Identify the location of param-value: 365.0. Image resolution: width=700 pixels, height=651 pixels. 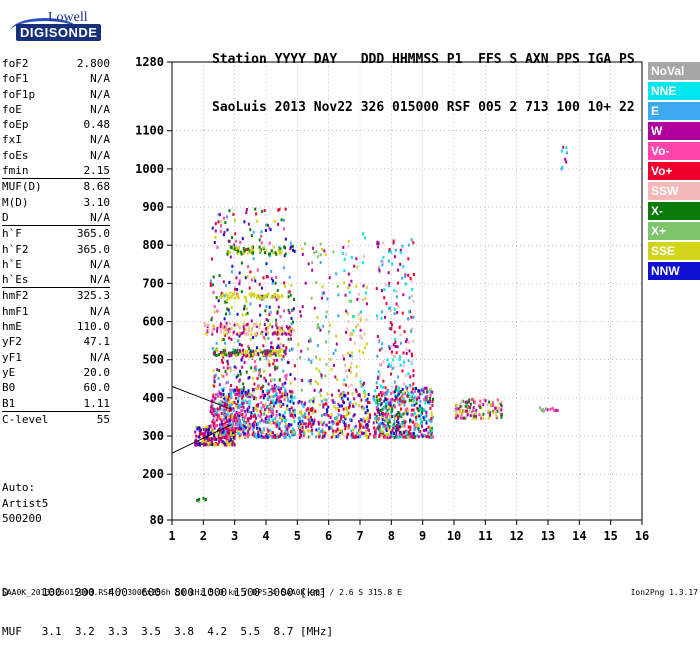
(93, 249).